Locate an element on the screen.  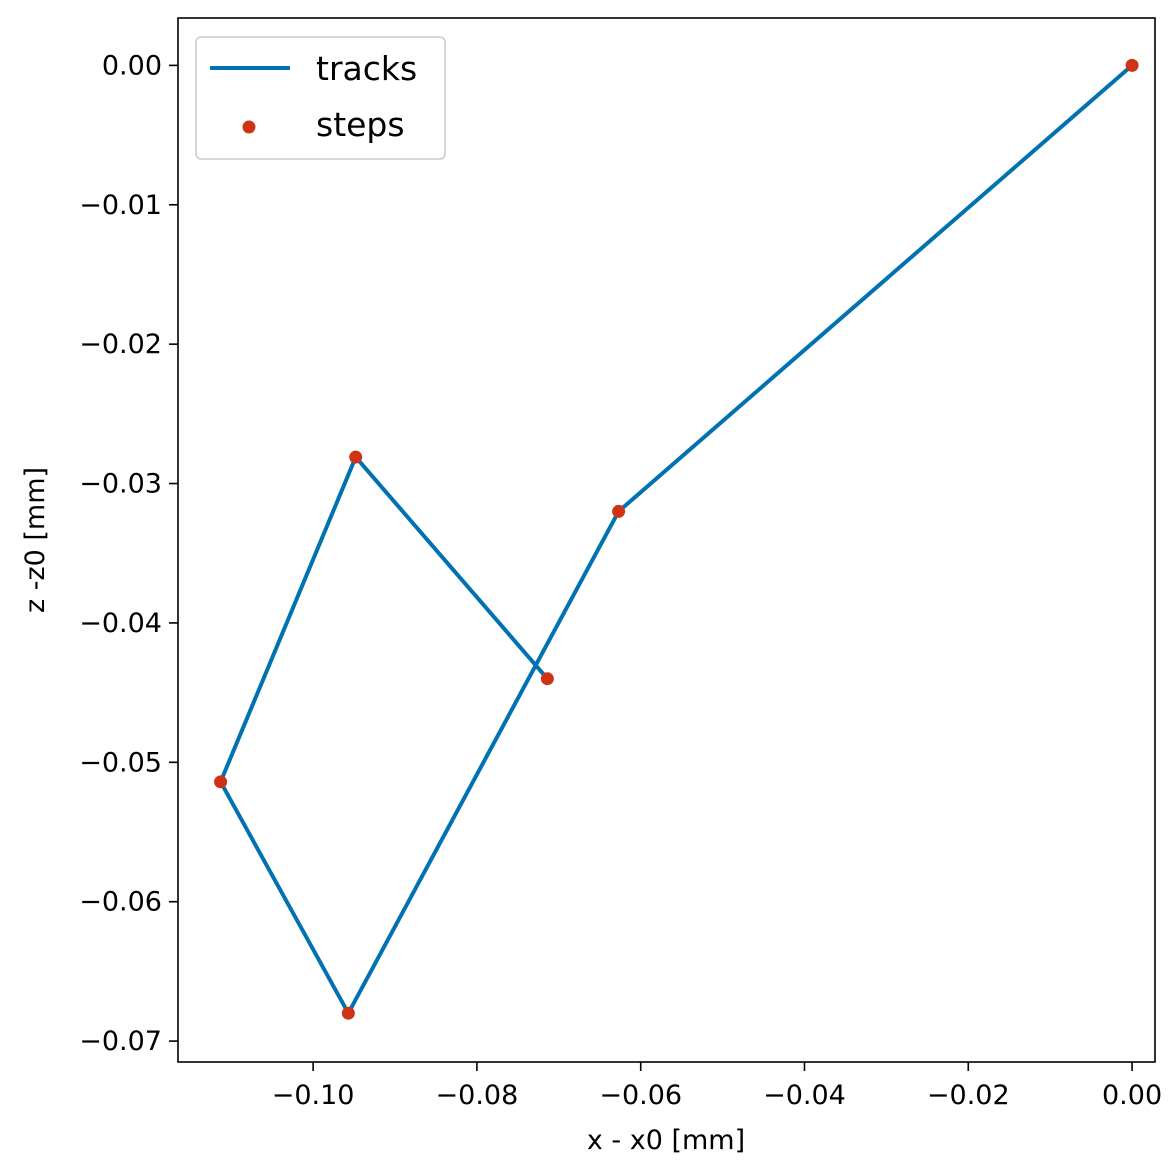
legend-steps-swatch is located at coordinates (249, 127).